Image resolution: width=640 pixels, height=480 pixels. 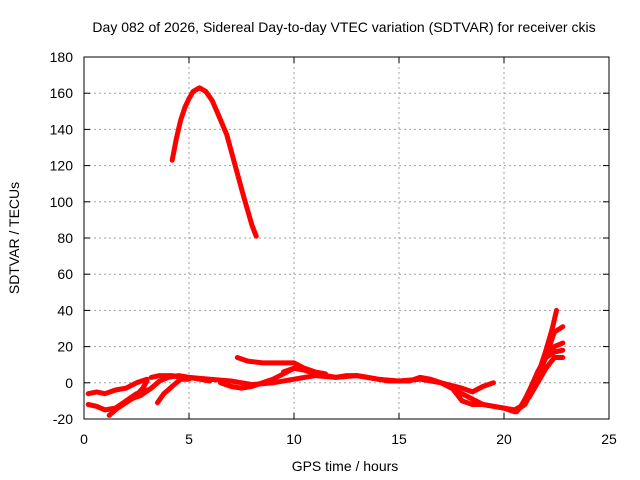 What do you see at coordinates (117, 386) in the screenshot?
I see `series-arc-a` at bounding box center [117, 386].